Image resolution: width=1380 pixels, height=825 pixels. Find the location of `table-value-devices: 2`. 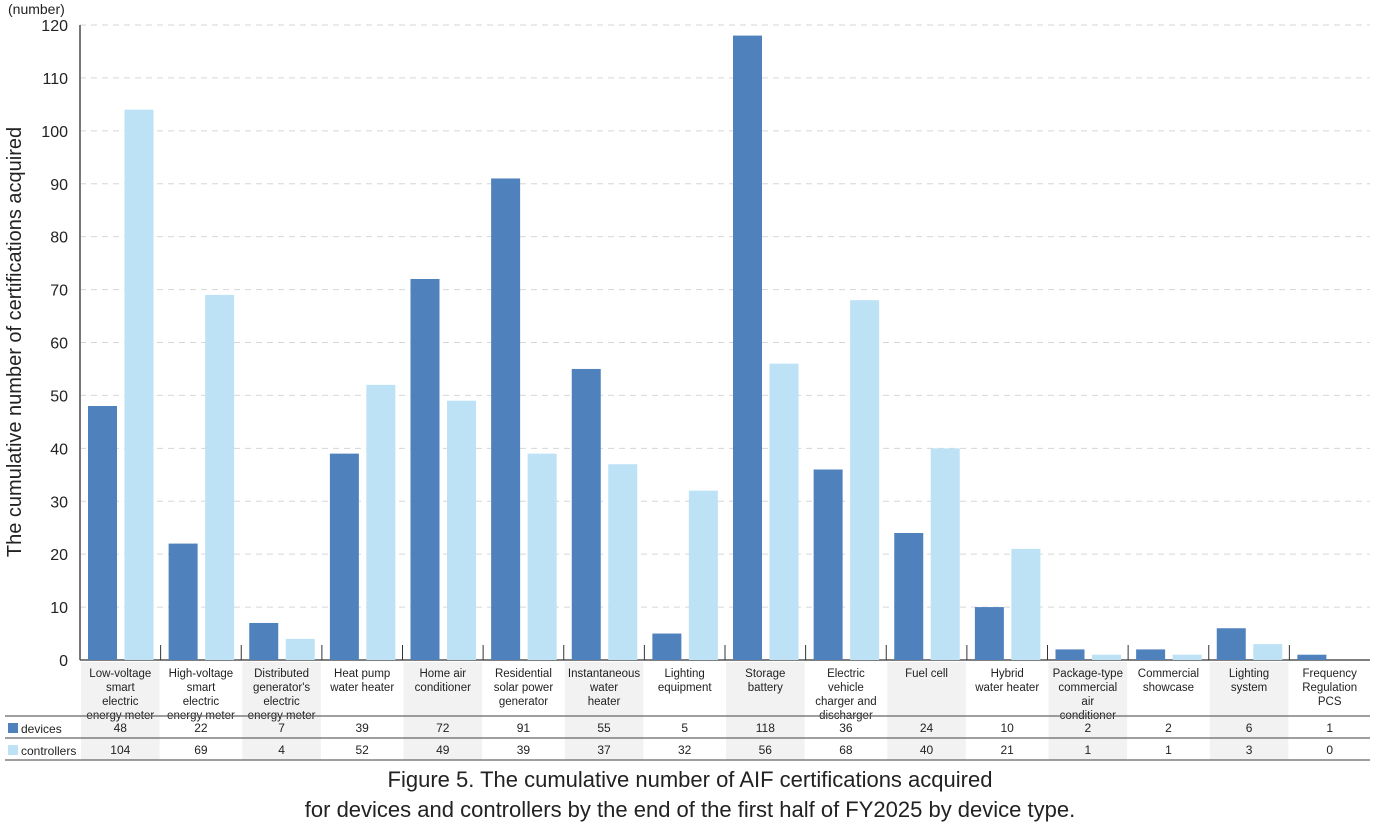

table-value-devices: 2 is located at coordinates (1168, 728).